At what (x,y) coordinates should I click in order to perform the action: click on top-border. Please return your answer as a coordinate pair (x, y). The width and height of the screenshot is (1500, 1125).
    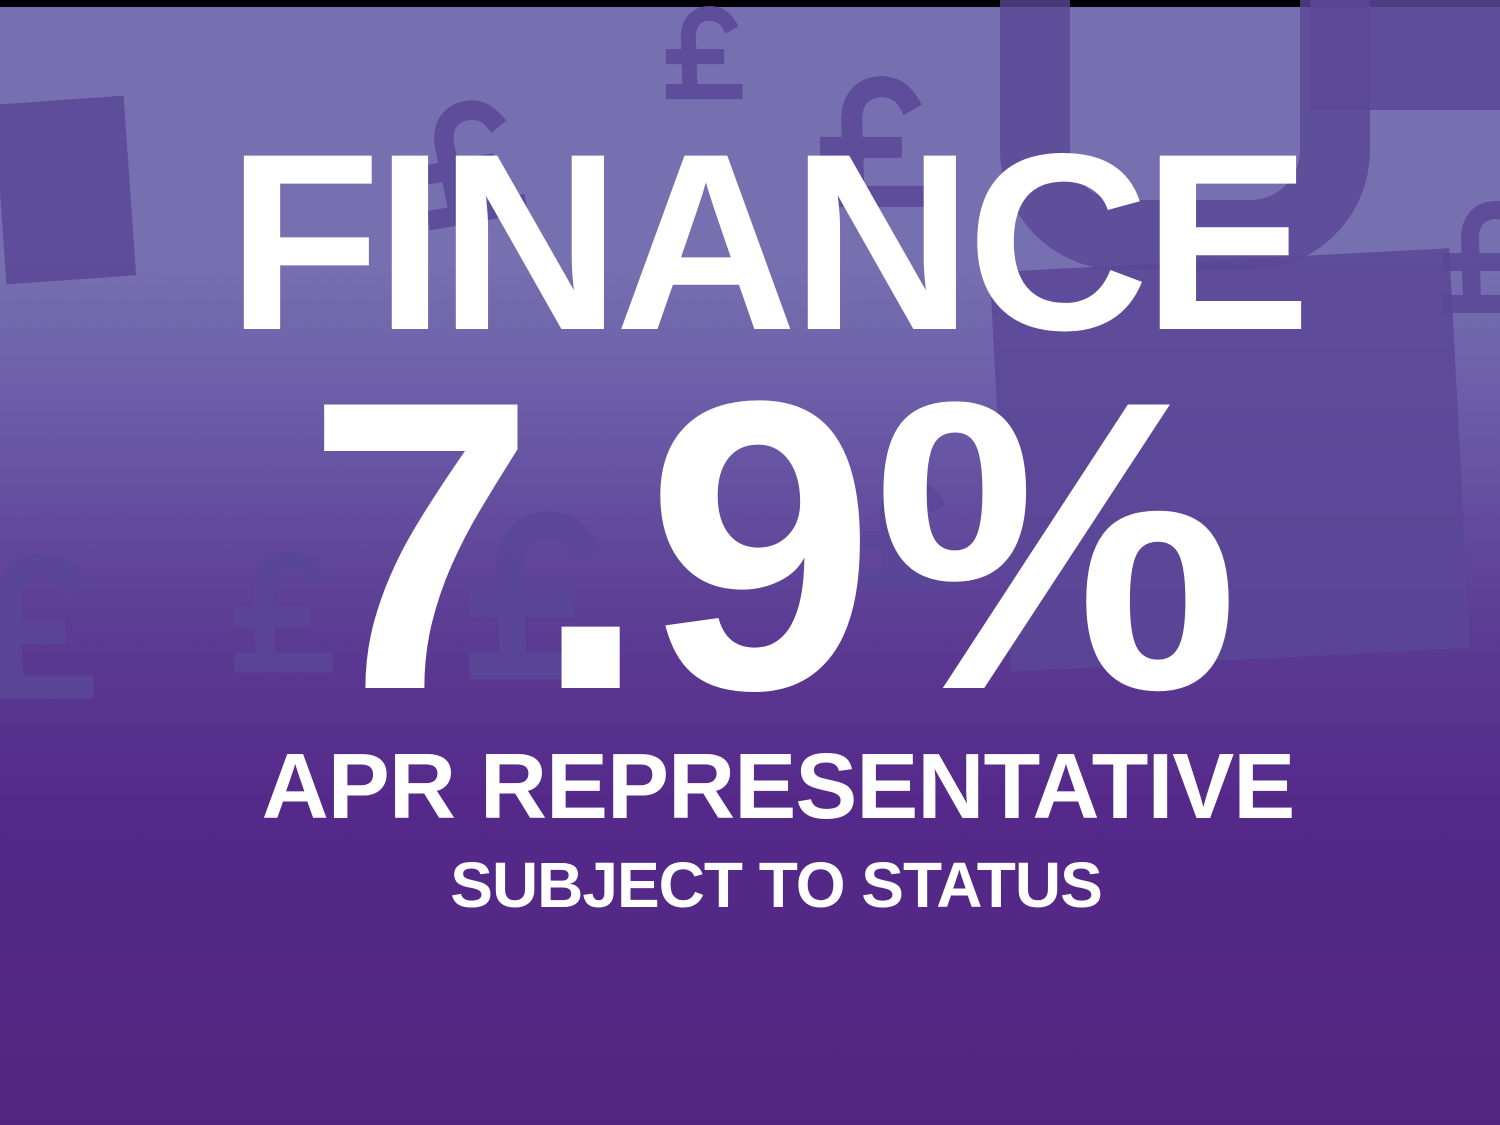
    Looking at the image, I should click on (750, 3).